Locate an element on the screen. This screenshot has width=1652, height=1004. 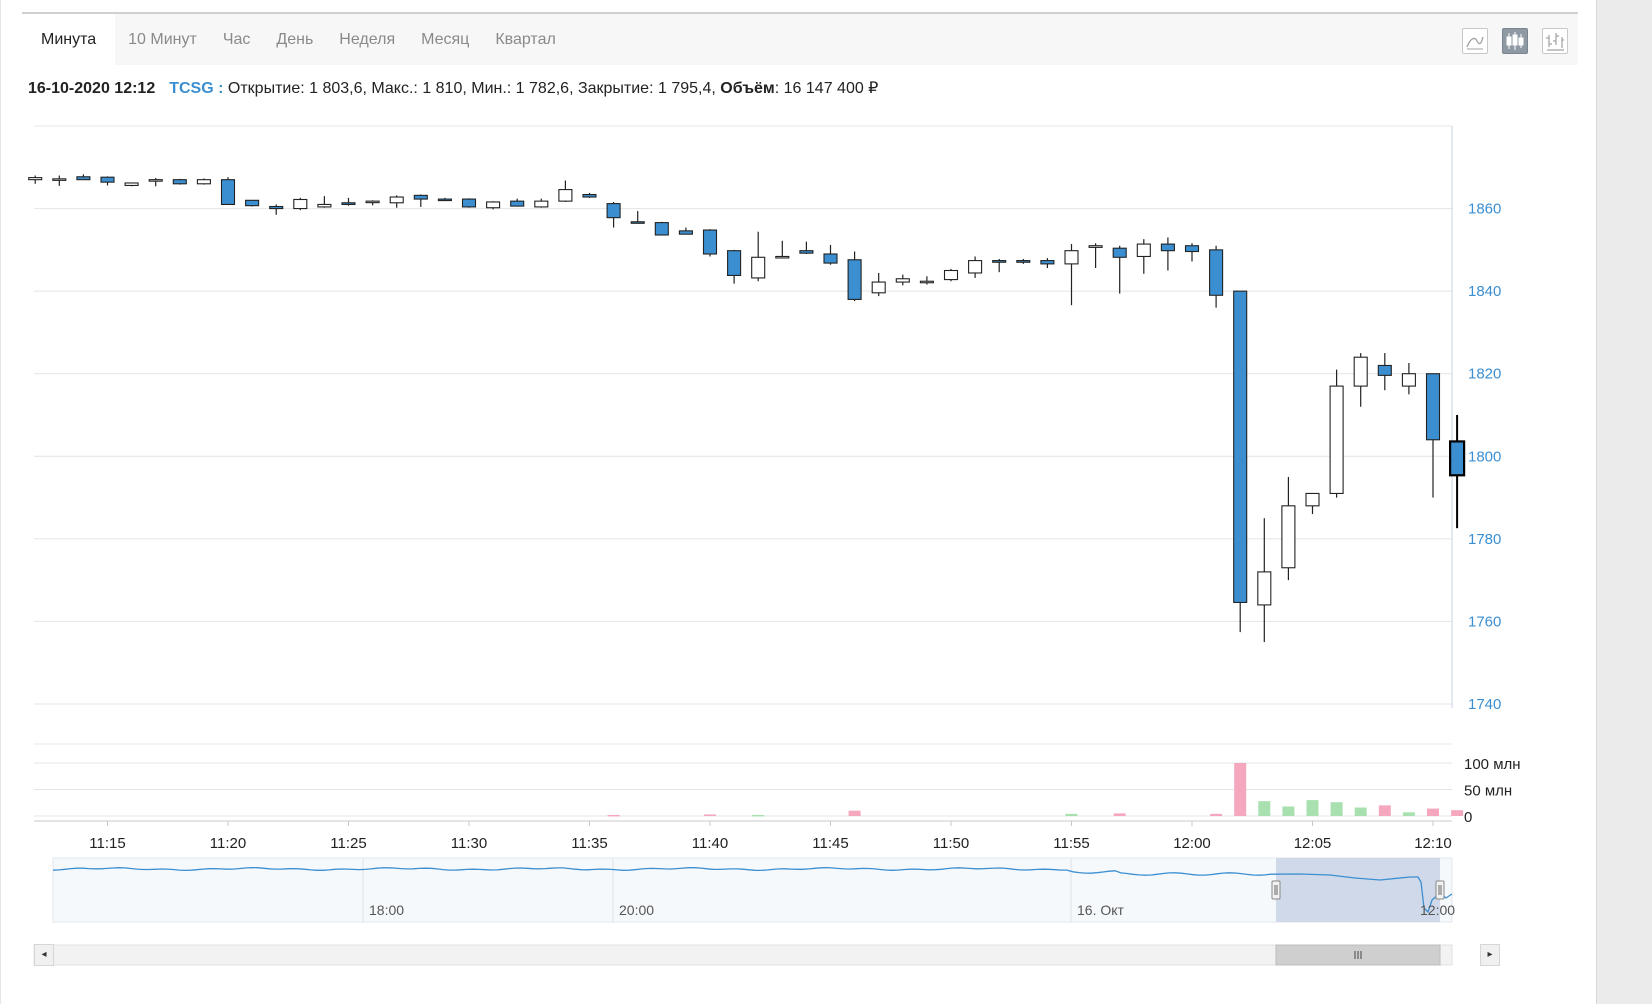
line-chart-icon is located at coordinates (1475, 43).